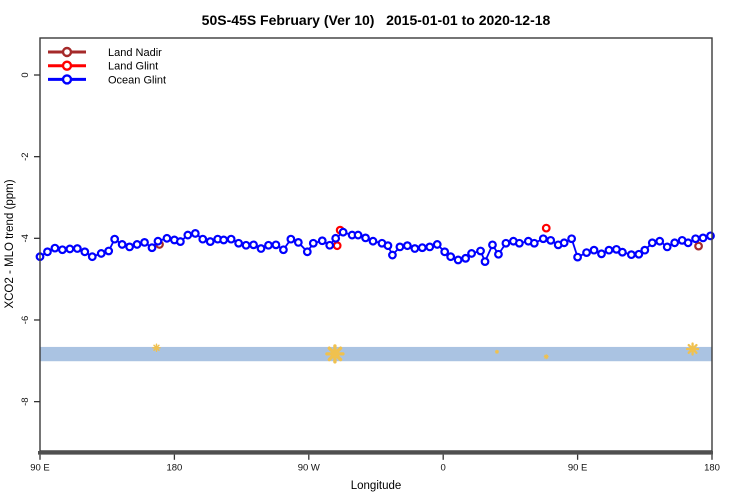  I want to click on uncertainty-band, so click(376, 354).